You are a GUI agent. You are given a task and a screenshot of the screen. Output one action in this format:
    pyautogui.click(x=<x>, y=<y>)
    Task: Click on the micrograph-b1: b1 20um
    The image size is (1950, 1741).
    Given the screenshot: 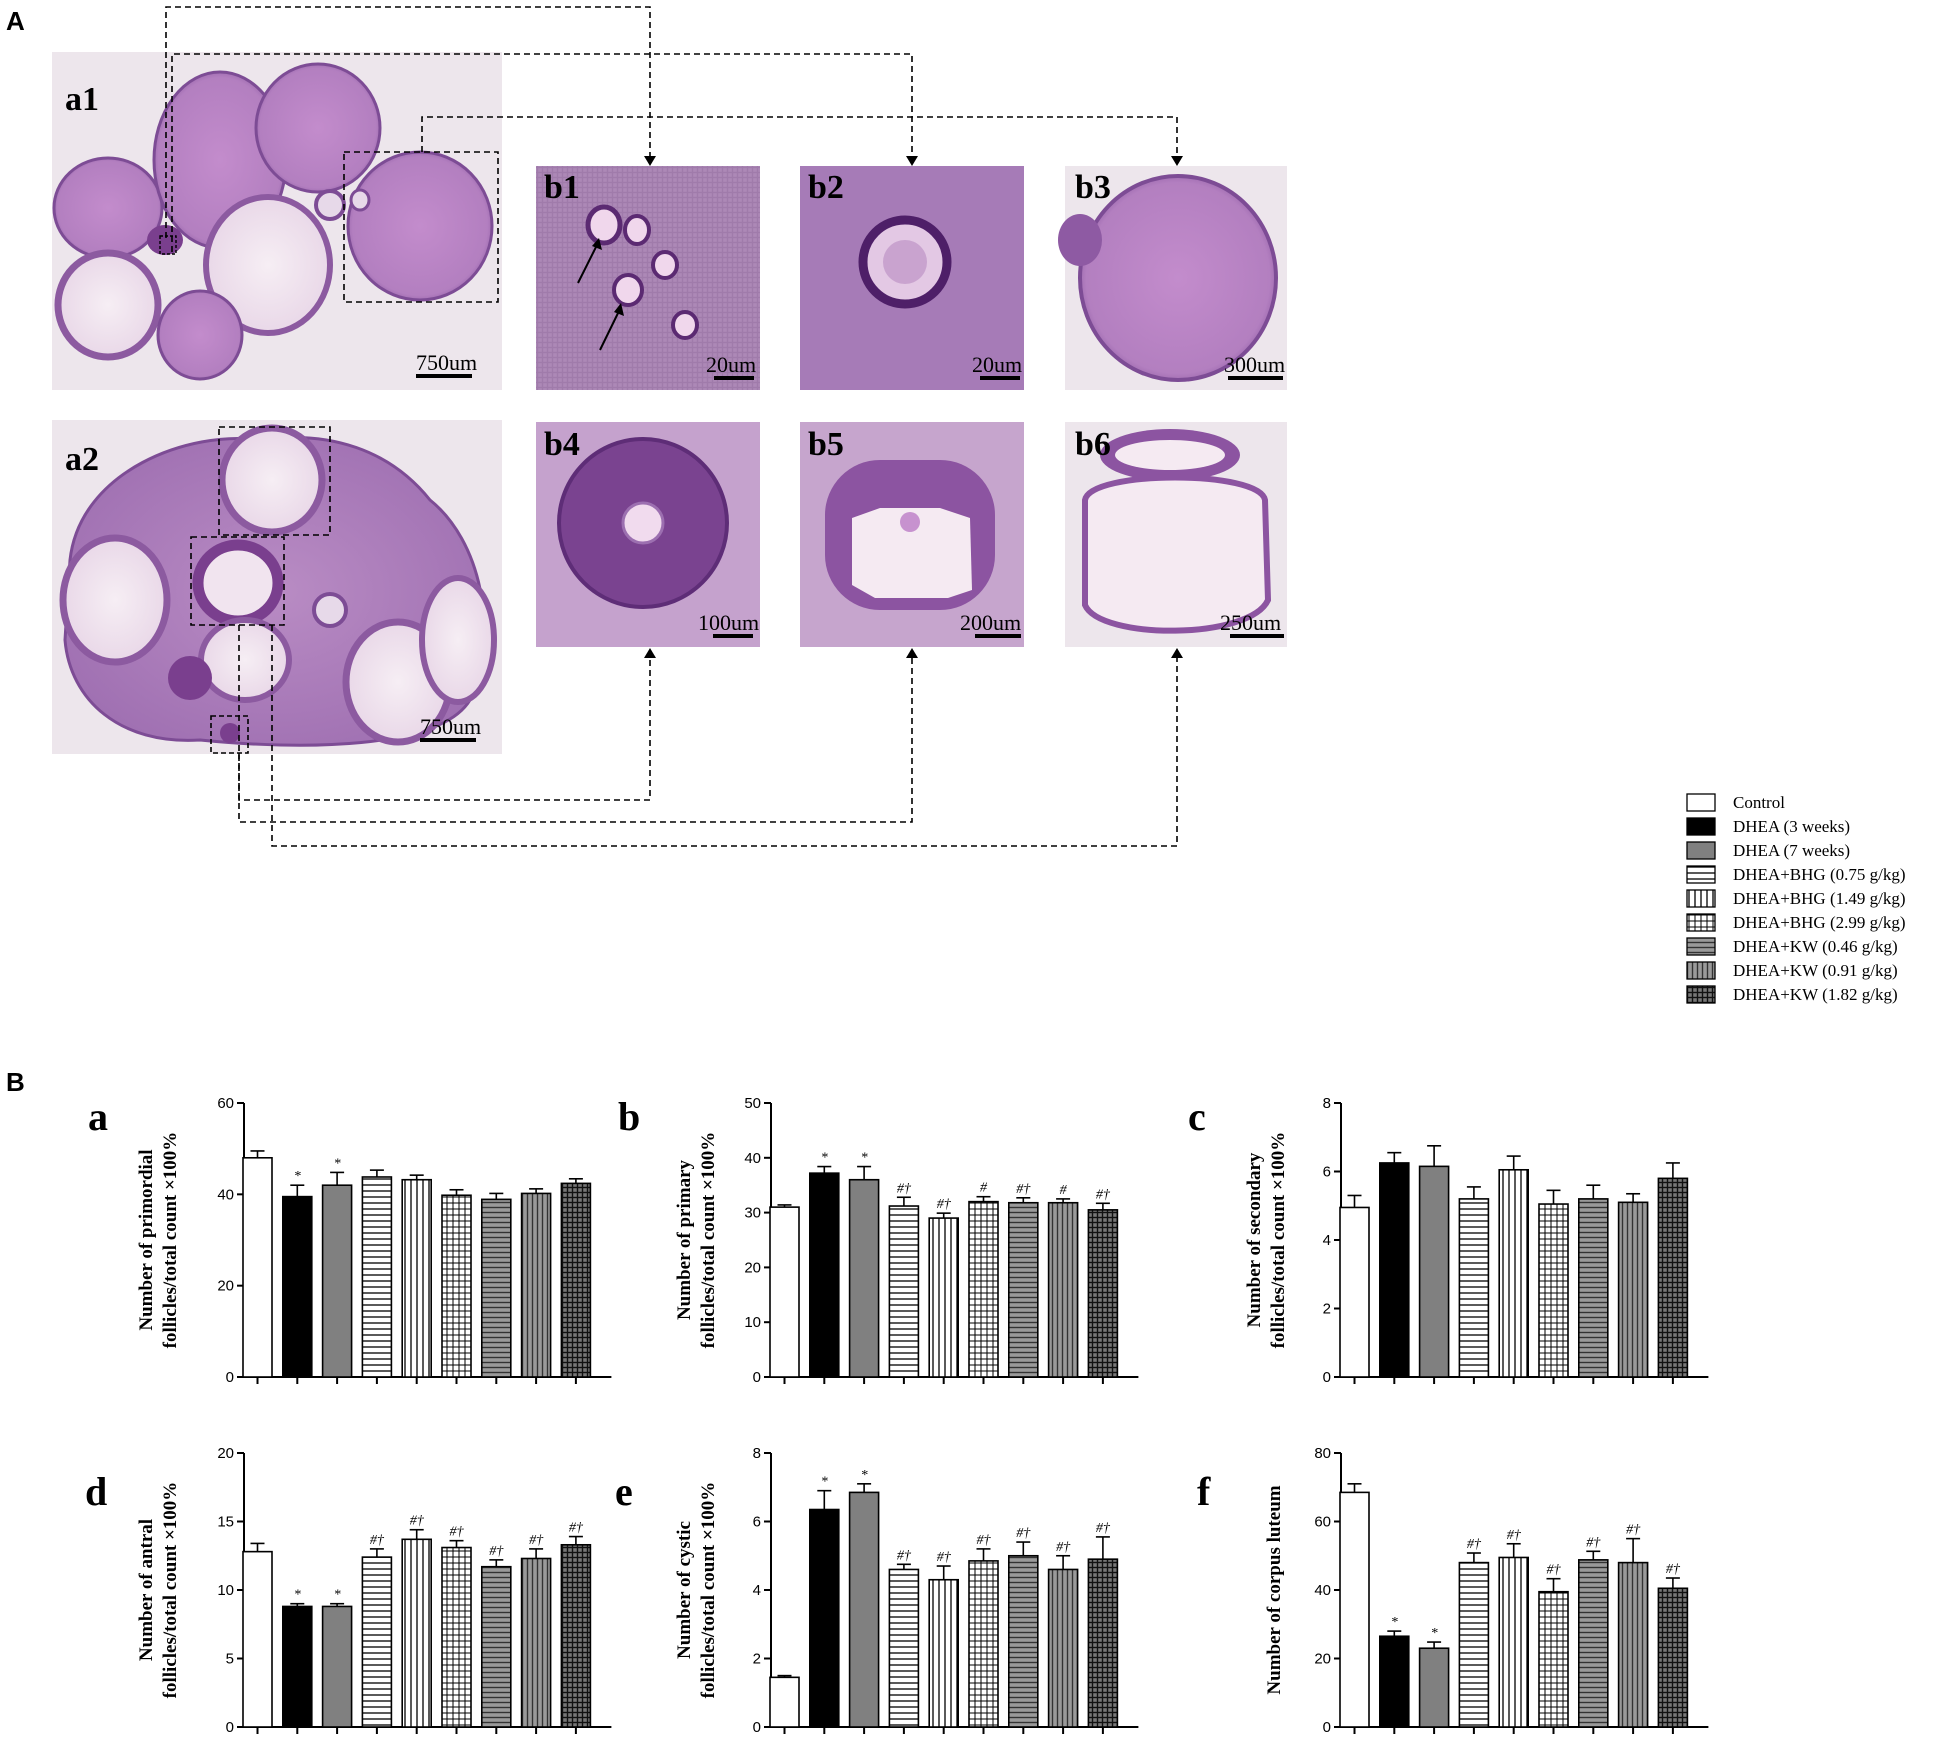 What is the action you would take?
    pyautogui.click(x=648, y=278)
    